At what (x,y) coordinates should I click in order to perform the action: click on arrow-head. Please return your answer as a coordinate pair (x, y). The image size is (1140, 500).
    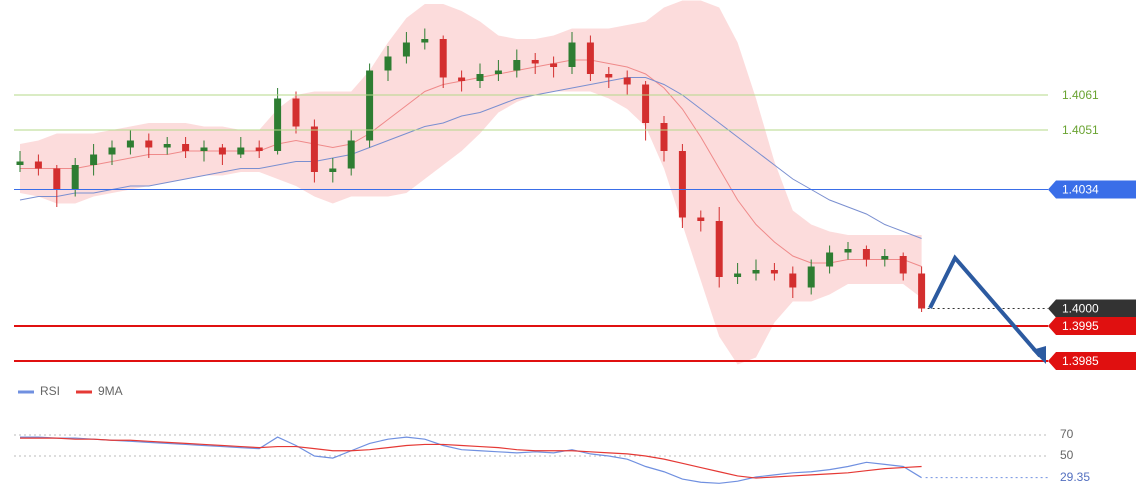
    Looking at the image, I should click on (1039, 355).